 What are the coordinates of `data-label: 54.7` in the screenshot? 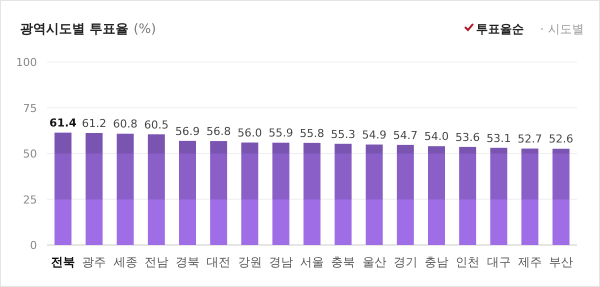 It's located at (405, 135).